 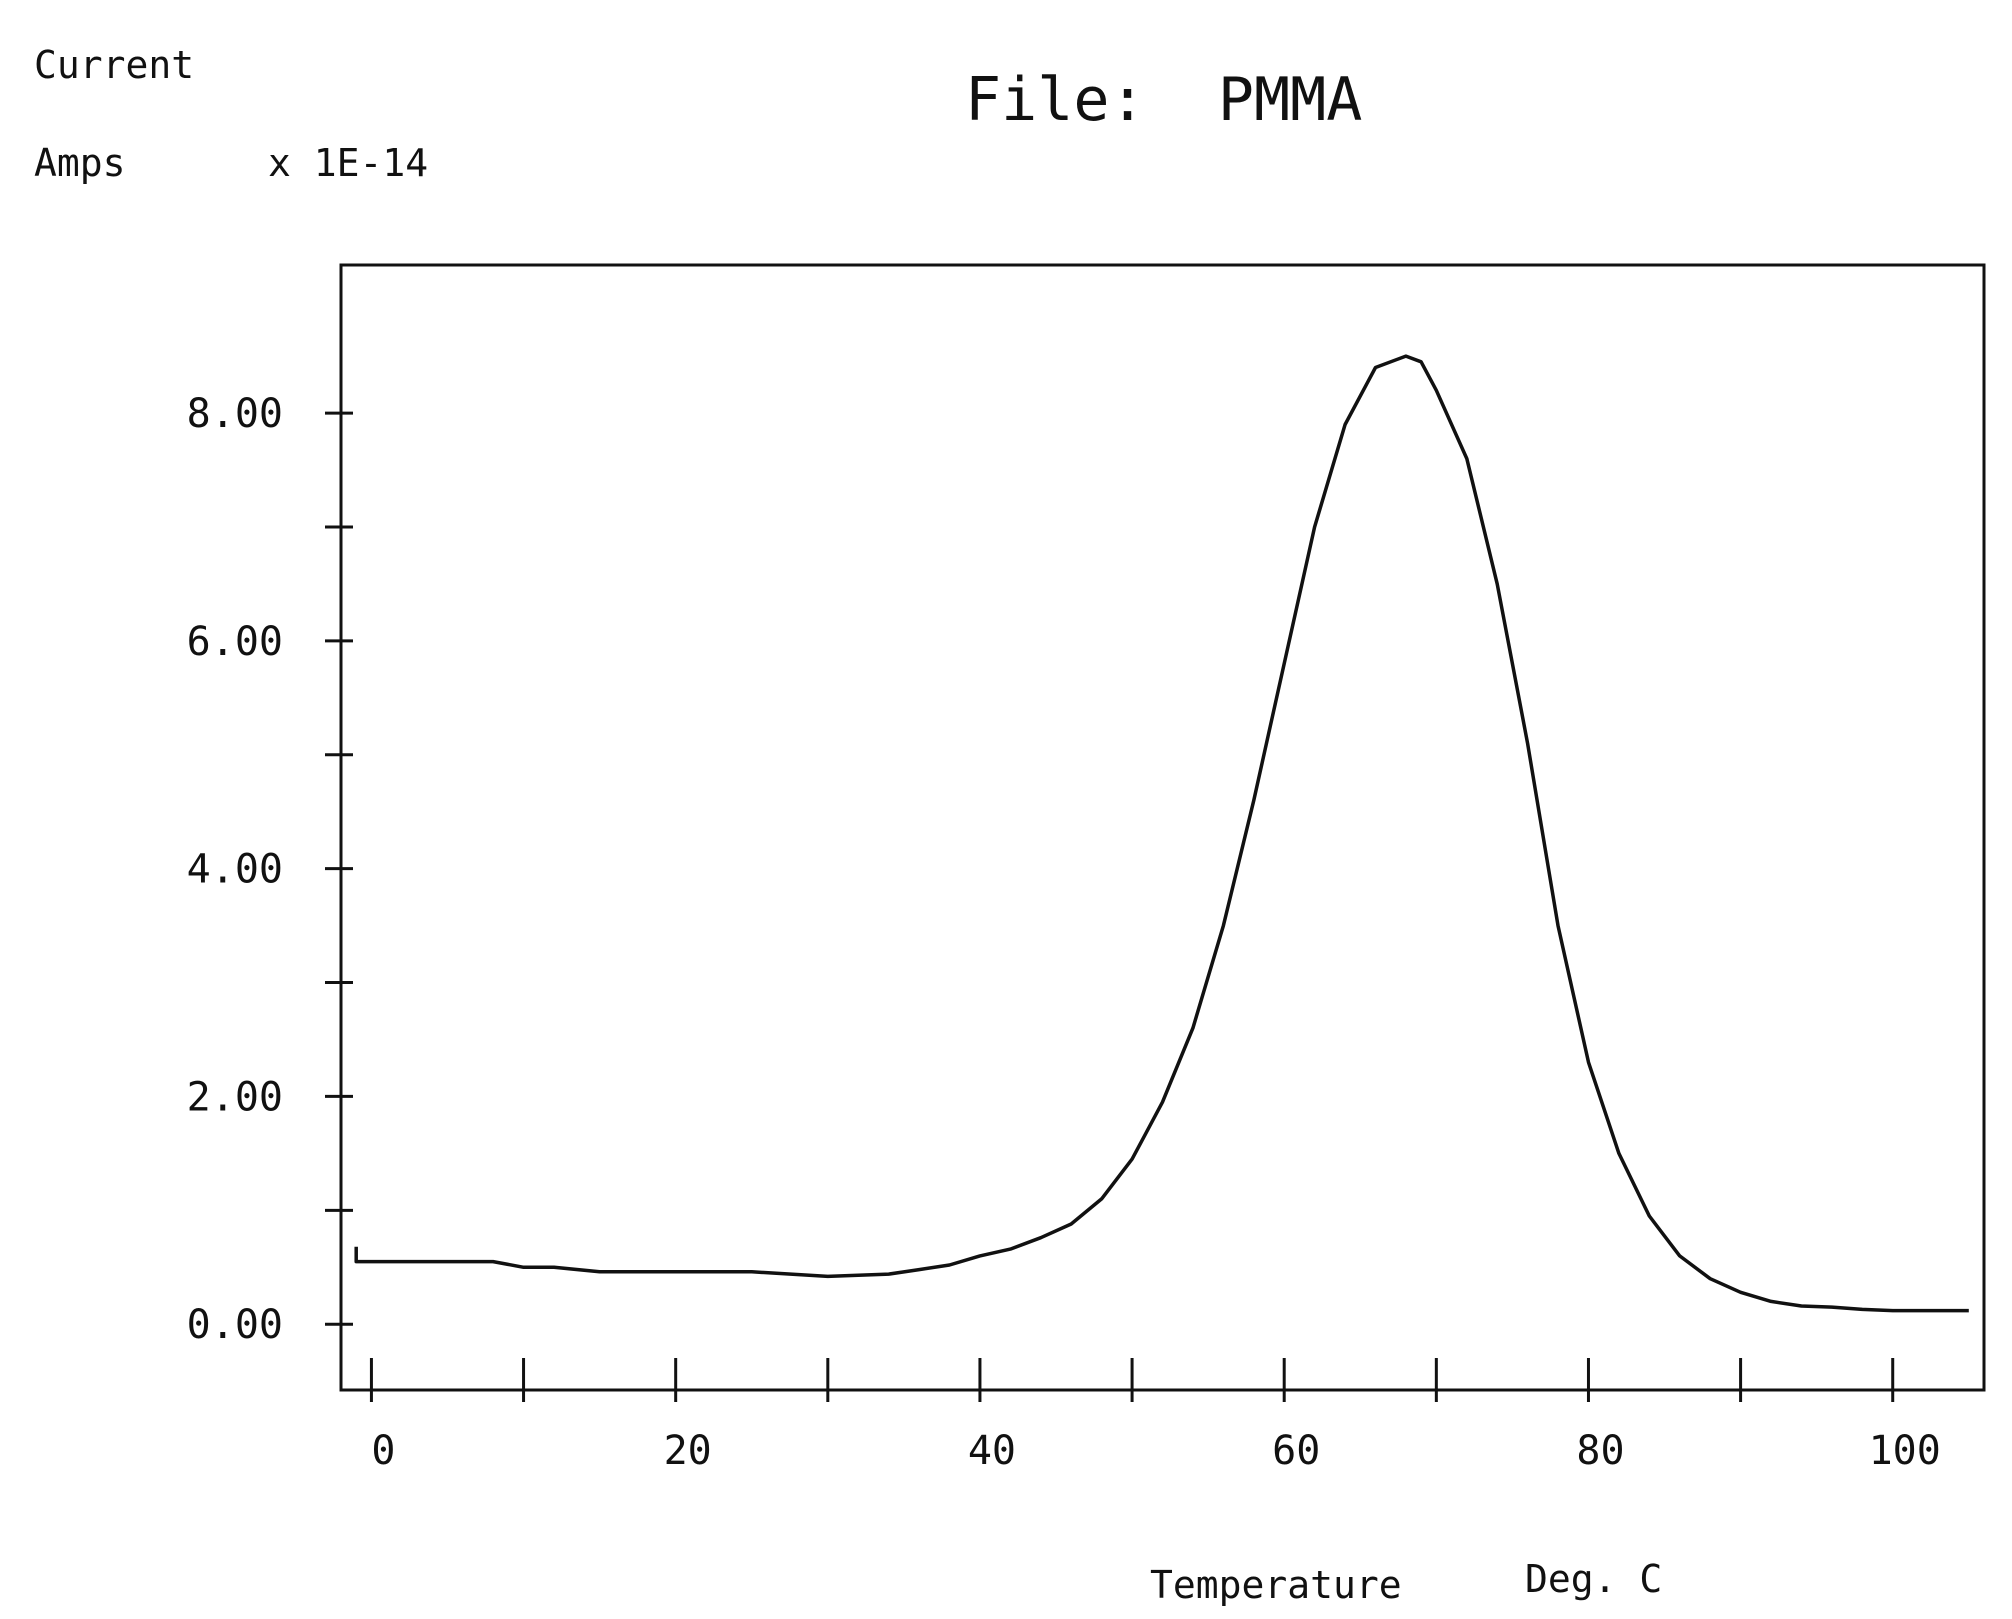 What do you see at coordinates (114, 65) in the screenshot?
I see `y-axis-label-line1: Current` at bounding box center [114, 65].